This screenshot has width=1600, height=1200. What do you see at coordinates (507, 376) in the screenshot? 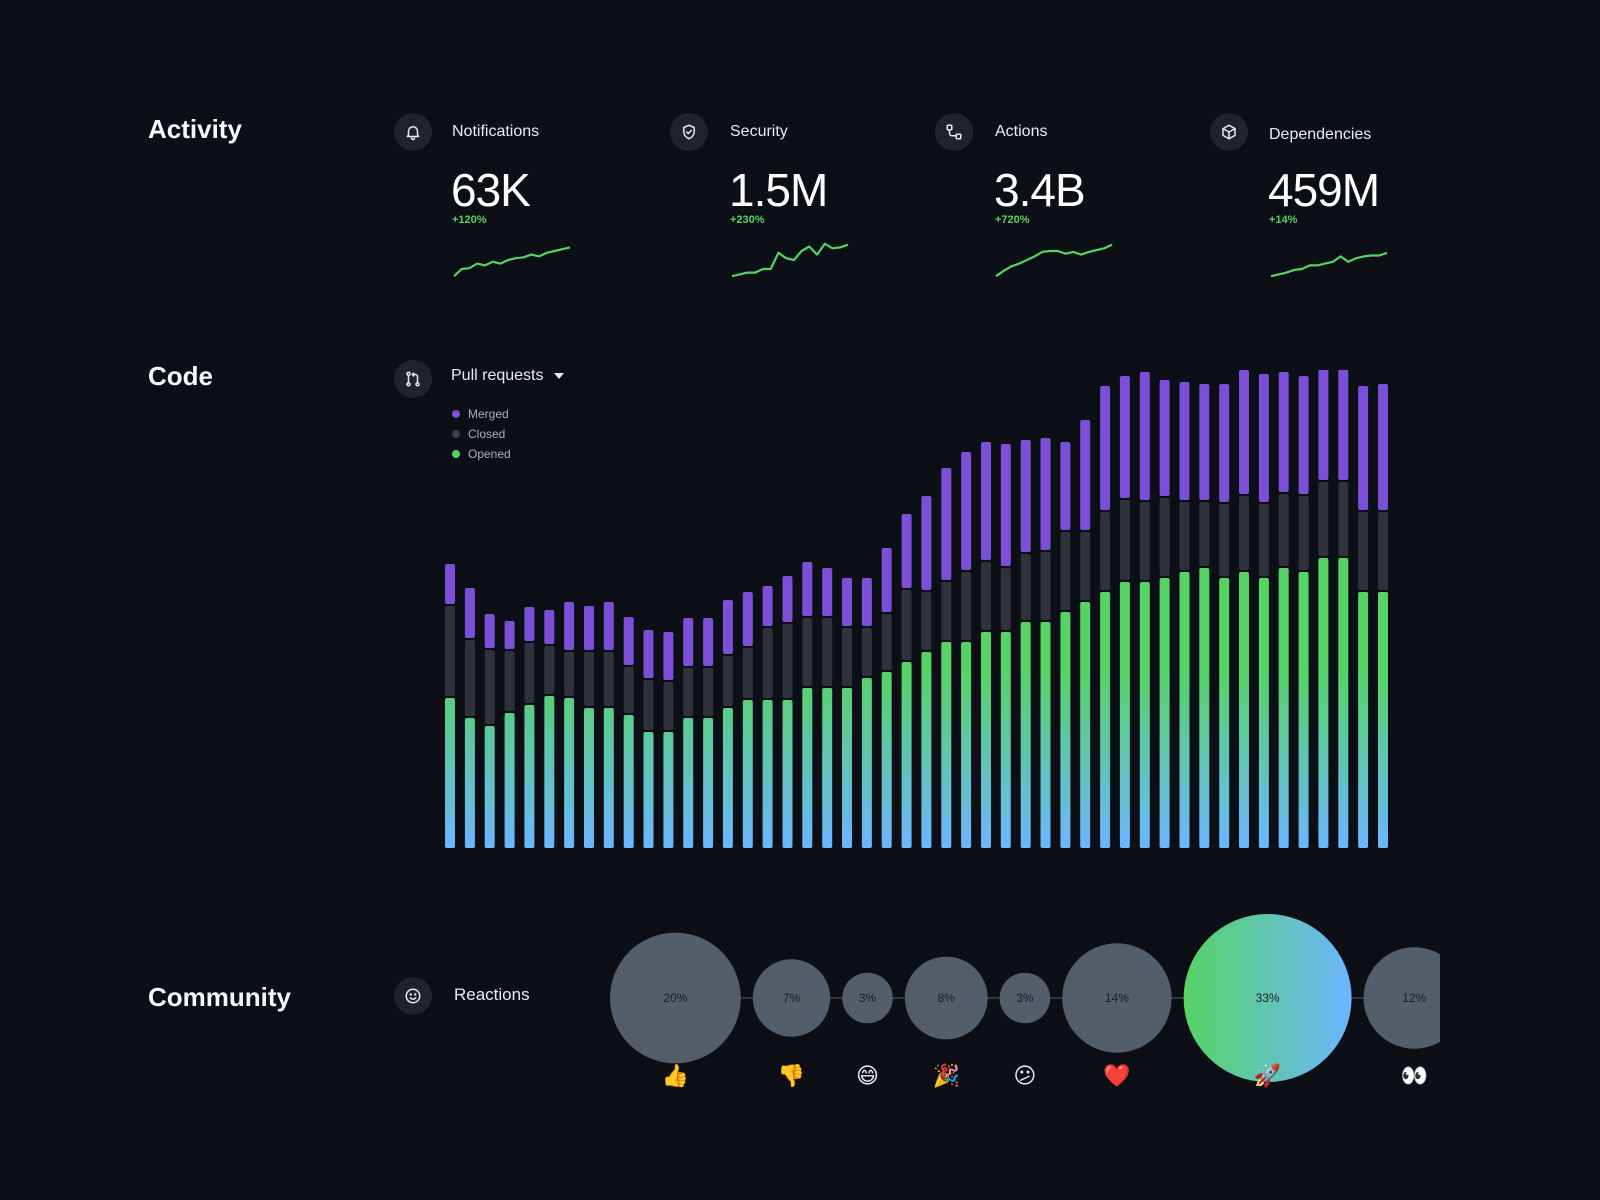
I see `pull-requests-dropdown: Pull requests` at bounding box center [507, 376].